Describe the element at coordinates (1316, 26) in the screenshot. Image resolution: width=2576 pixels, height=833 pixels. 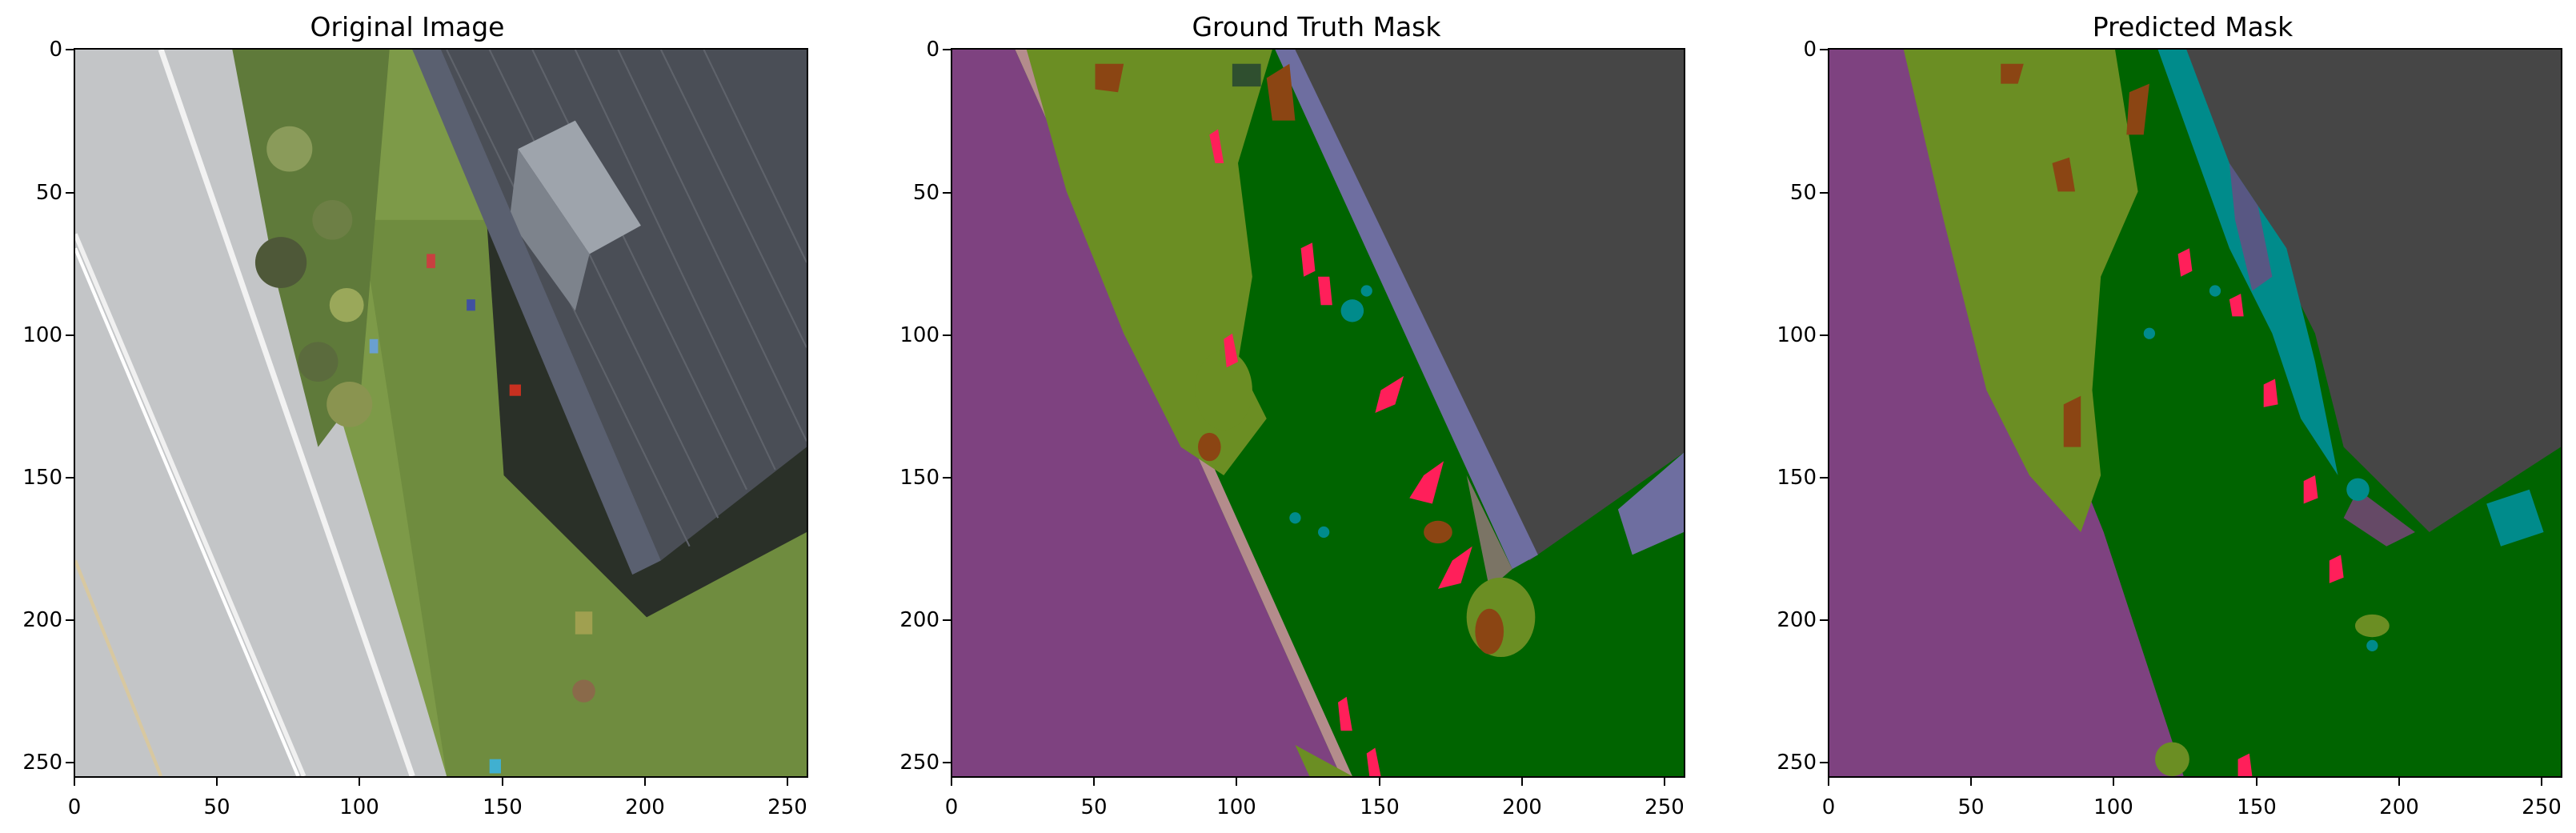
I see `panel-title: Ground Truth Mask` at that location.